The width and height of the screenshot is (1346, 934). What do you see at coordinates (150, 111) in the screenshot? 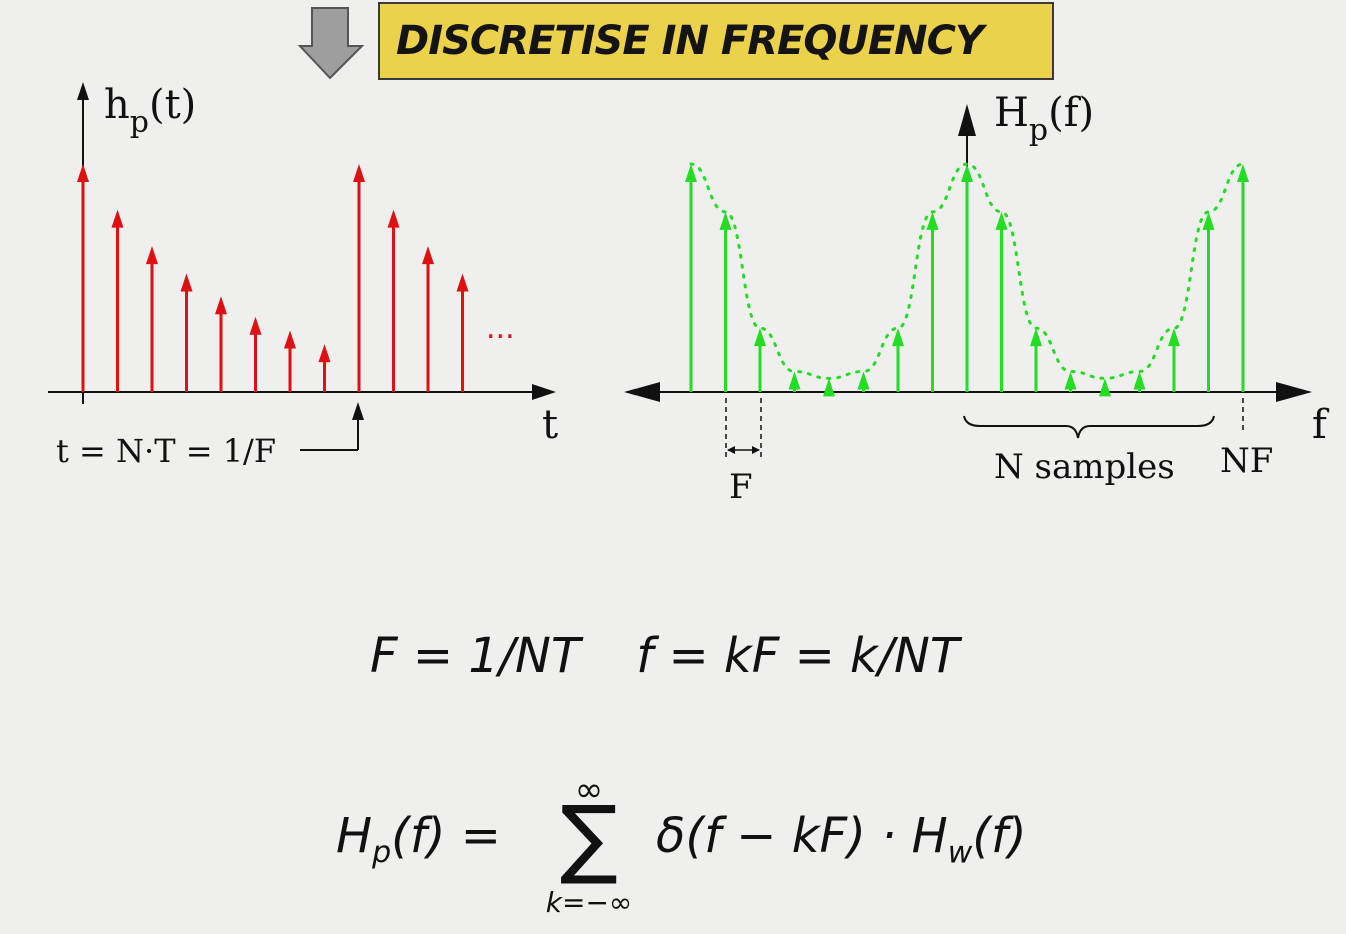
I see `left-y-label: hp(t)` at bounding box center [150, 111].